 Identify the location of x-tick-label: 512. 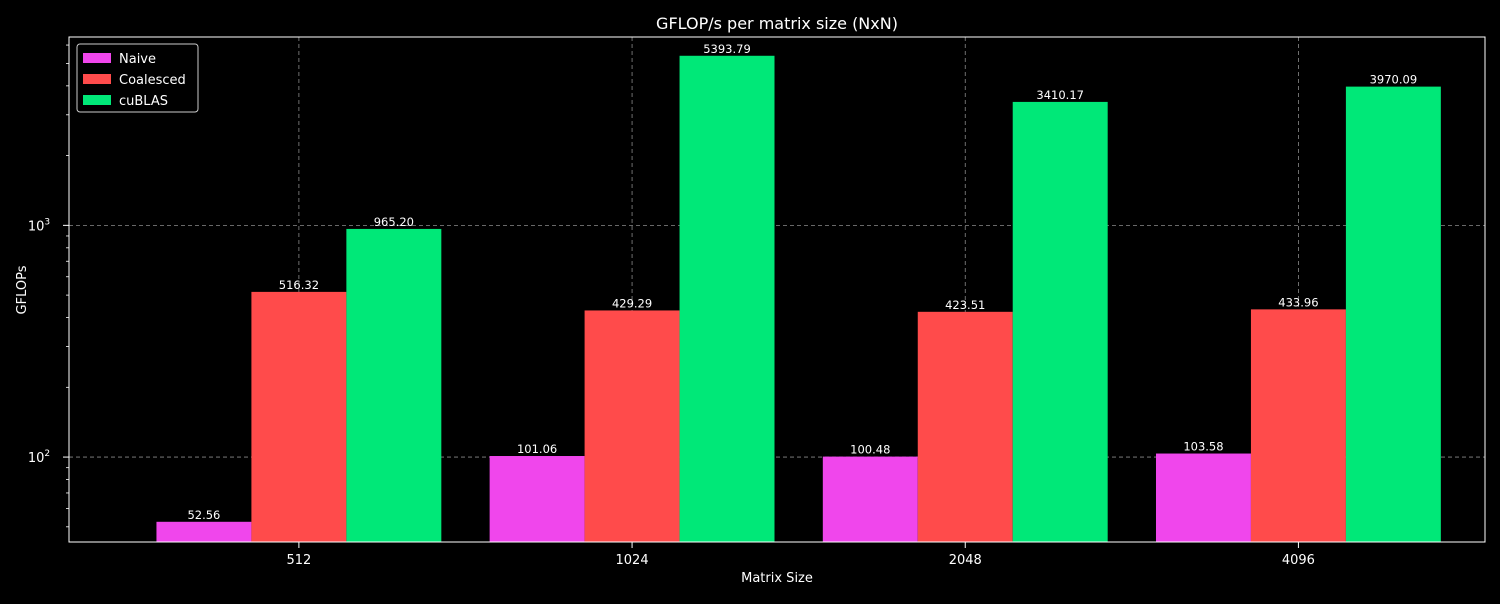
(298, 560).